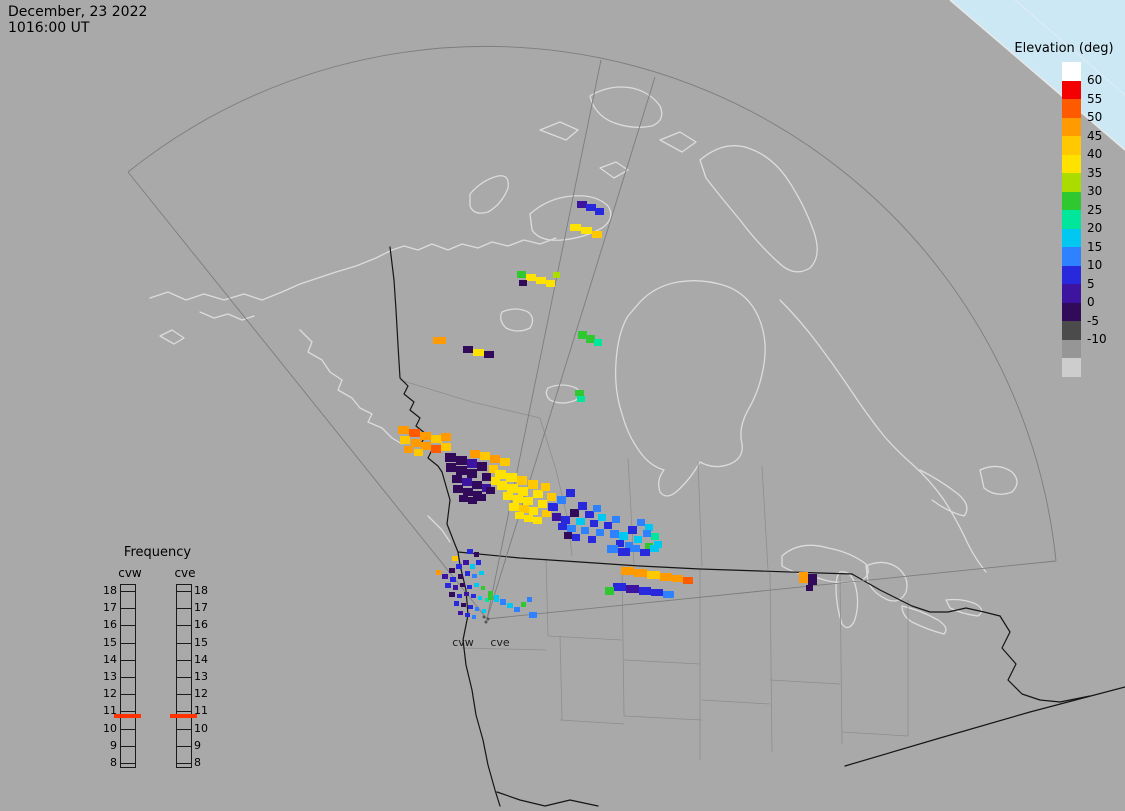 The height and width of the screenshot is (811, 1125). Describe the element at coordinates (771, 590) in the screenshot. I see `fov-edge-east` at that location.